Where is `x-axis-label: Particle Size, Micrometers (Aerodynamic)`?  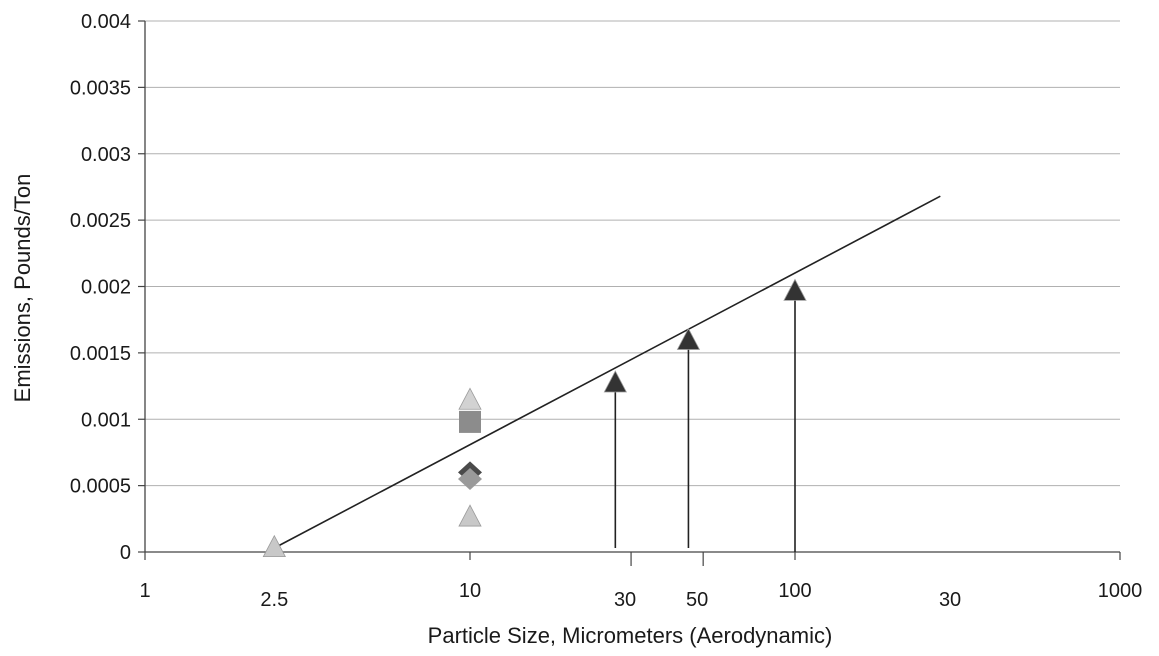 x-axis-label: Particle Size, Micrometers (Aerodynamic) is located at coordinates (630, 635).